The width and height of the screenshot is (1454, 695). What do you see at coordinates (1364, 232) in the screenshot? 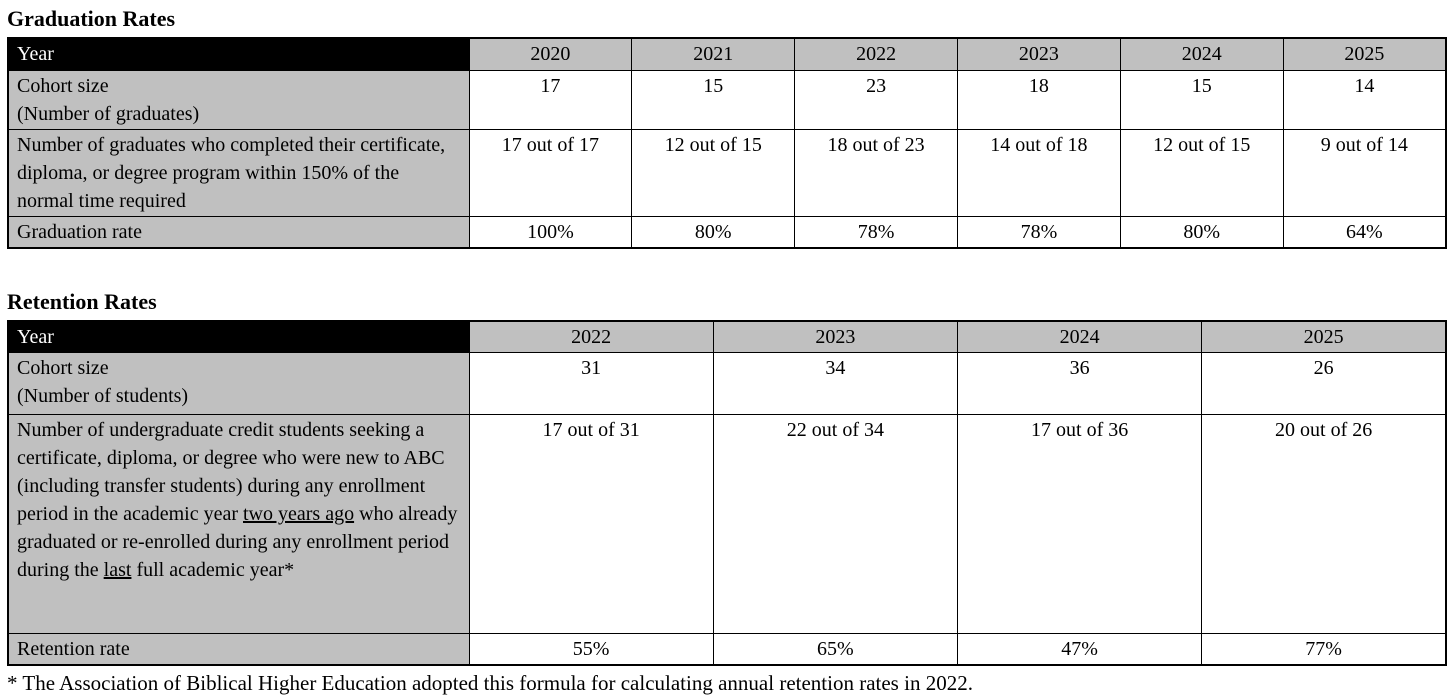
I see `graduation-rate-2025: 64%` at bounding box center [1364, 232].